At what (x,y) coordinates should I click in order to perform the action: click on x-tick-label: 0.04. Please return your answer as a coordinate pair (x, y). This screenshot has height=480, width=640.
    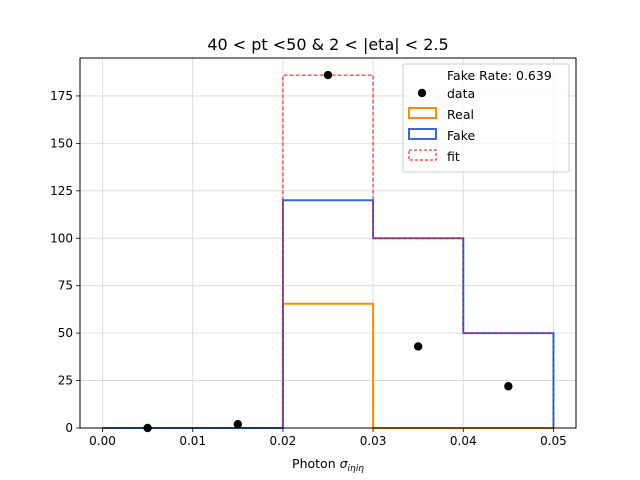
    Looking at the image, I should click on (463, 441).